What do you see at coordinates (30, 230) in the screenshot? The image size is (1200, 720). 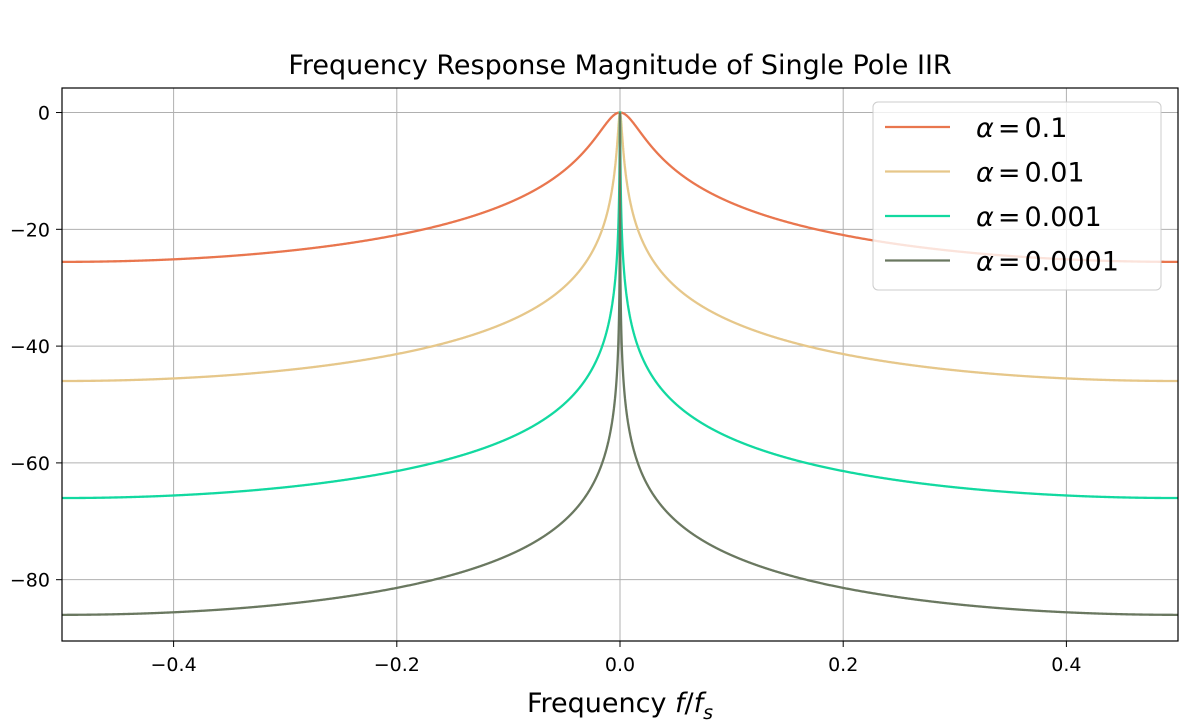 I see `y-tick-label: −20` at bounding box center [30, 230].